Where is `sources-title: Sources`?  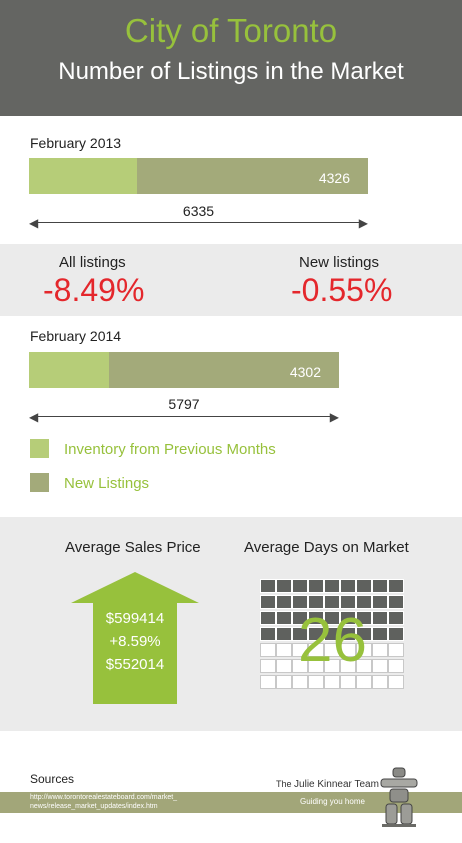 sources-title: Sources is located at coordinates (52, 779).